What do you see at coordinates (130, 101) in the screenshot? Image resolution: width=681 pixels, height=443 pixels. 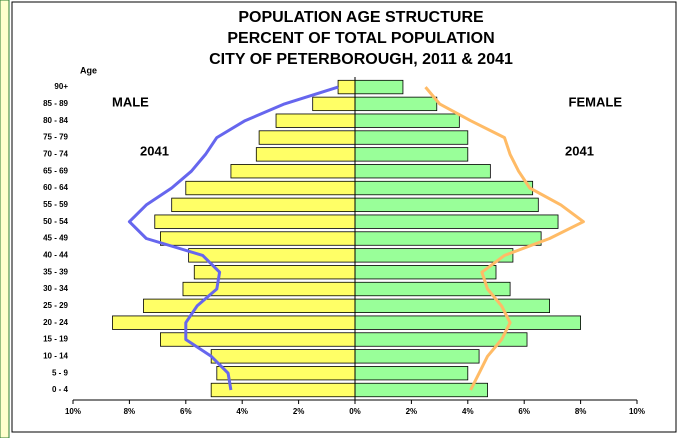 I see `annotation: MALE` at bounding box center [130, 101].